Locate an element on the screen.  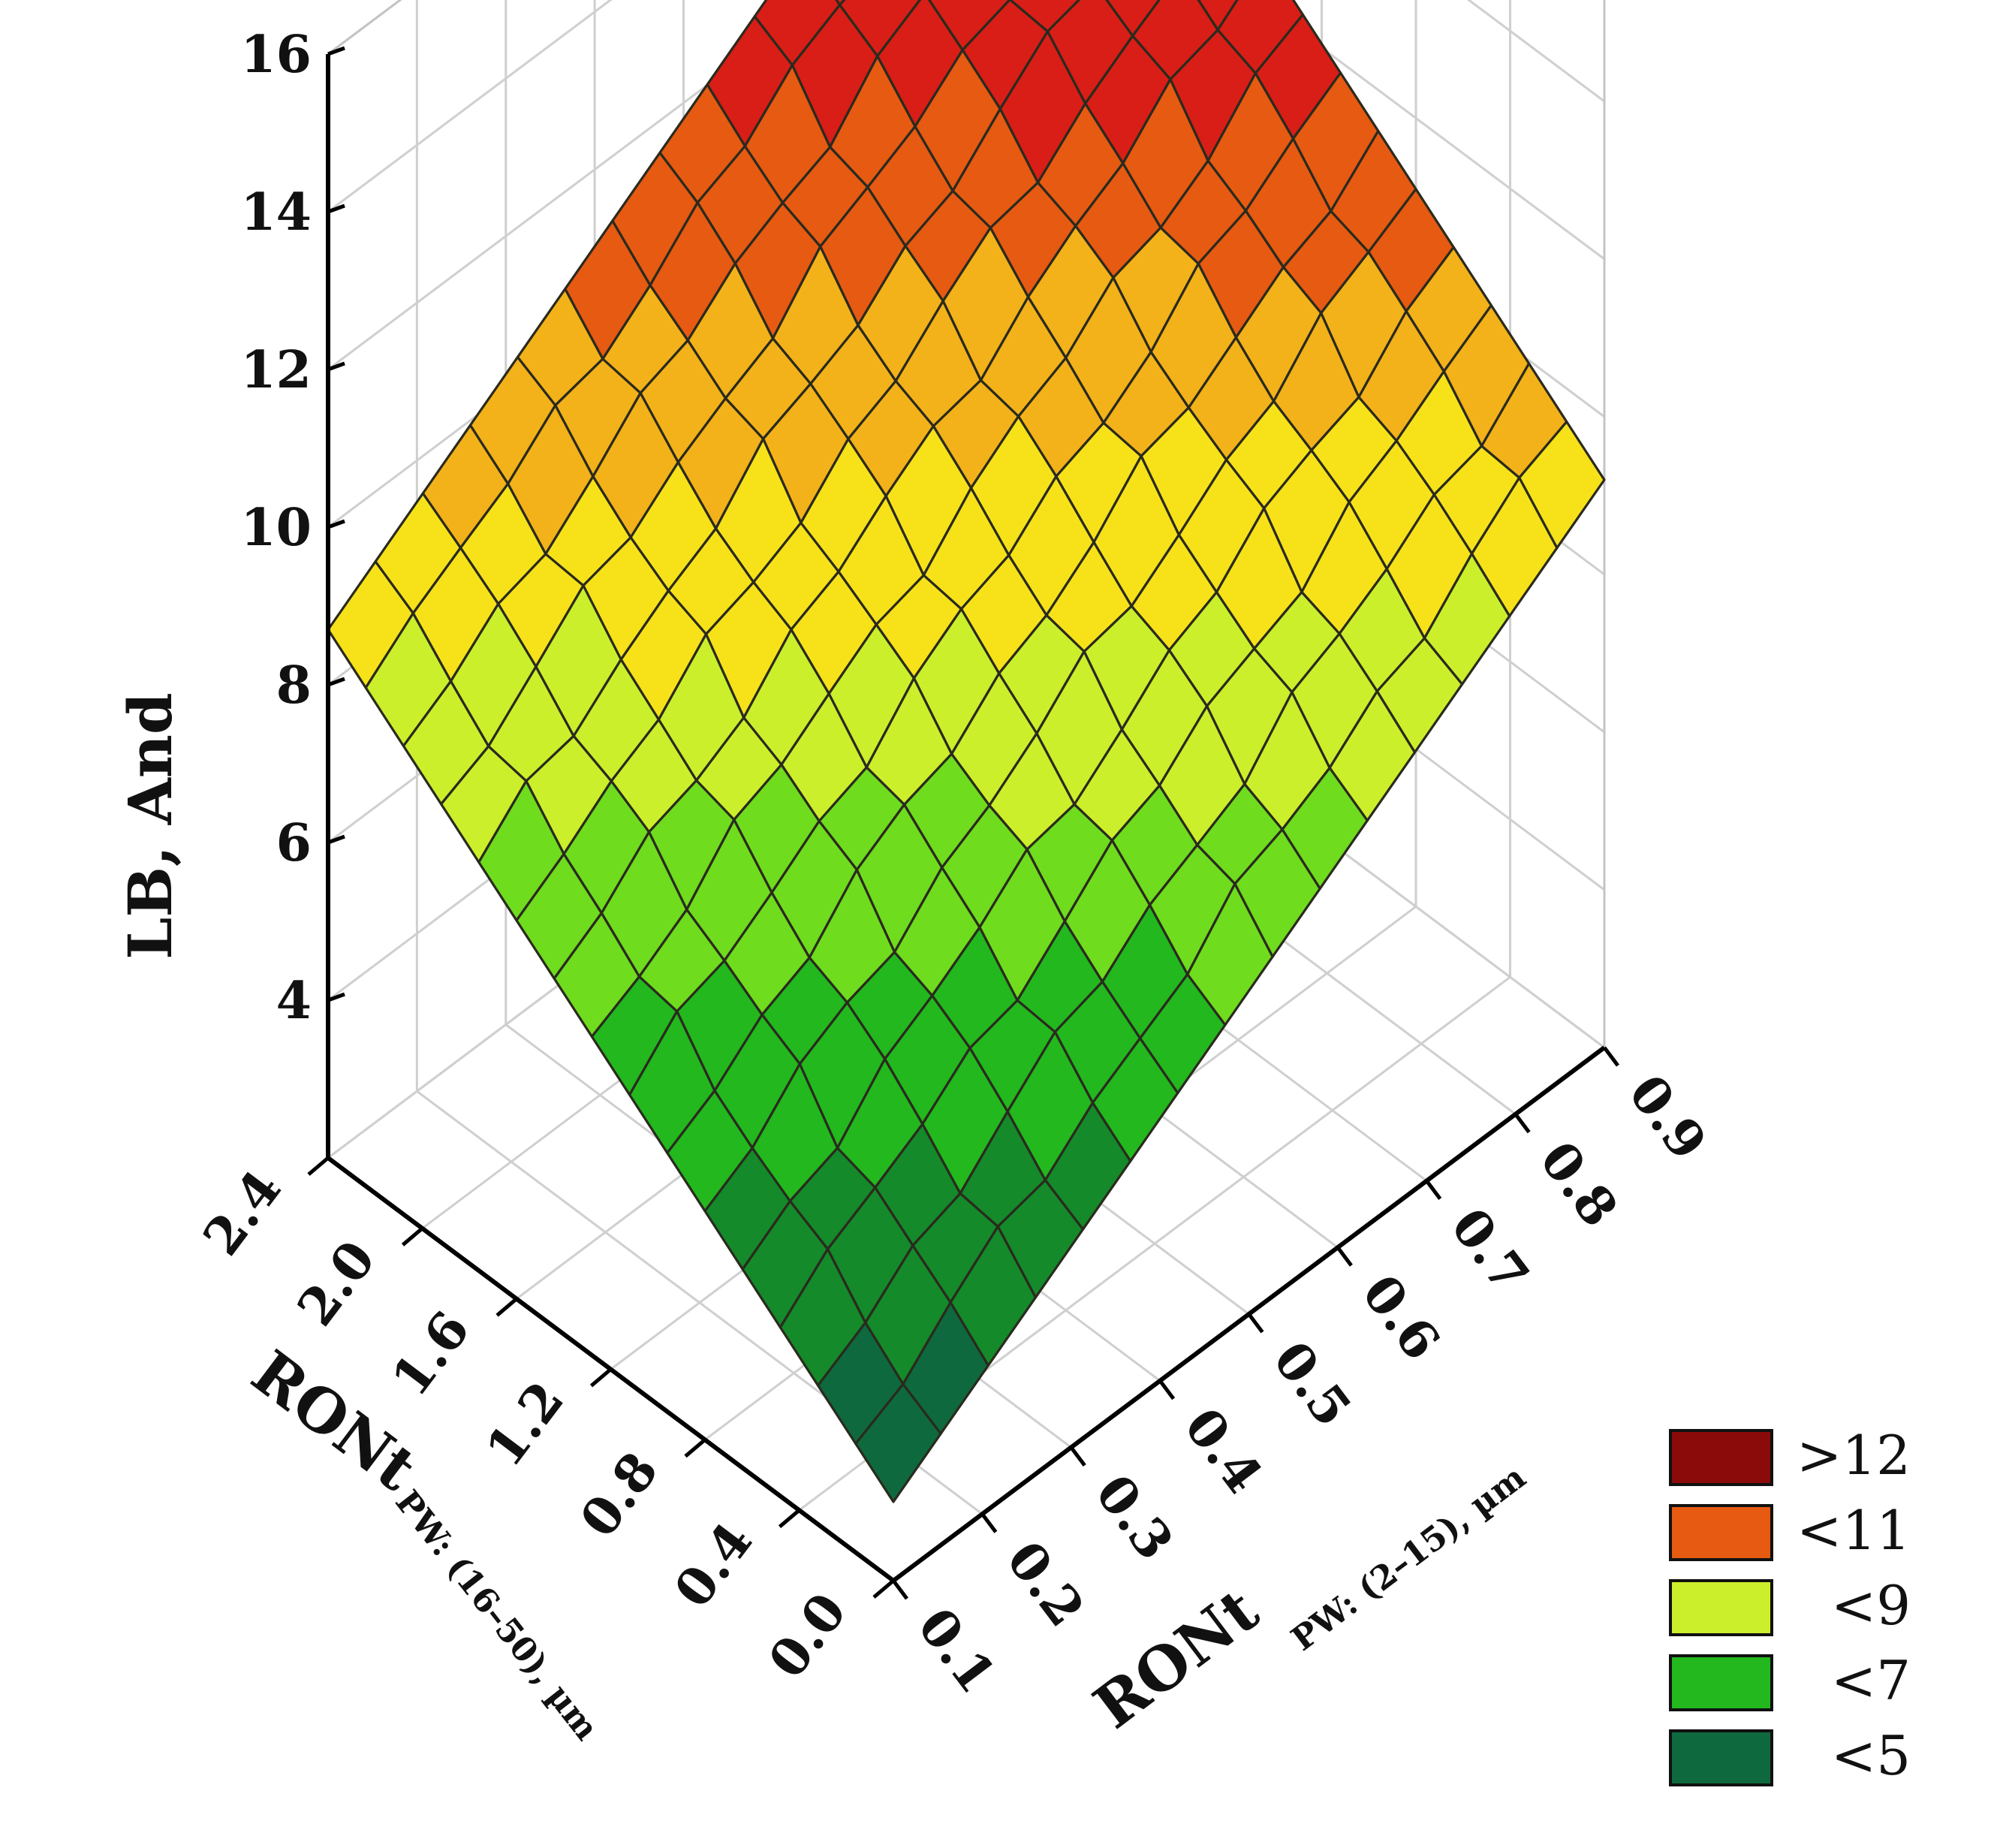
legend-label: <9 is located at coordinates (1871, 1605).